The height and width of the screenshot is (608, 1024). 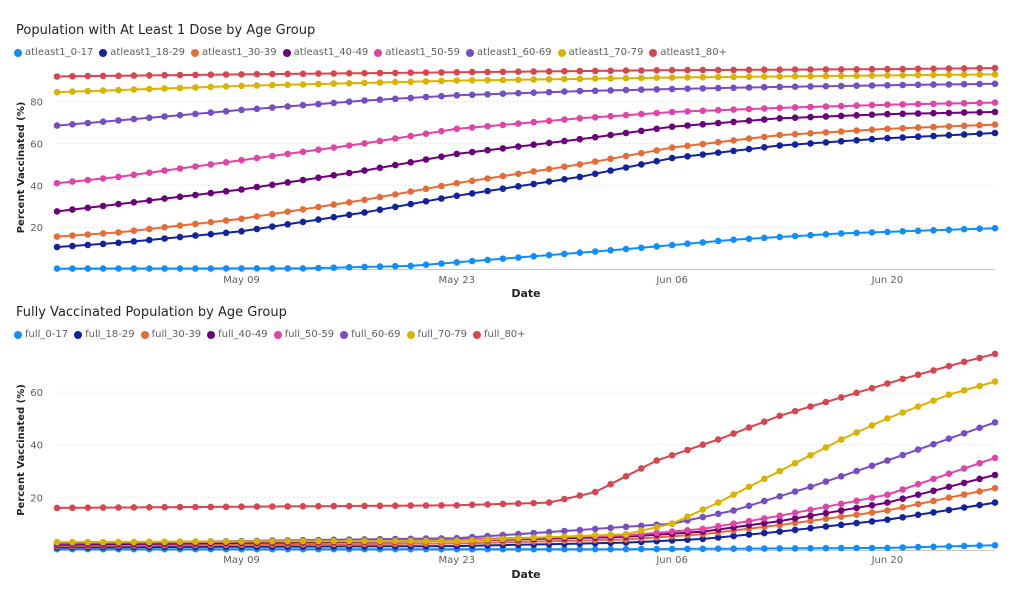 What do you see at coordinates (688, 52) in the screenshot?
I see `legend-item: atleast1_80+` at bounding box center [688, 52].